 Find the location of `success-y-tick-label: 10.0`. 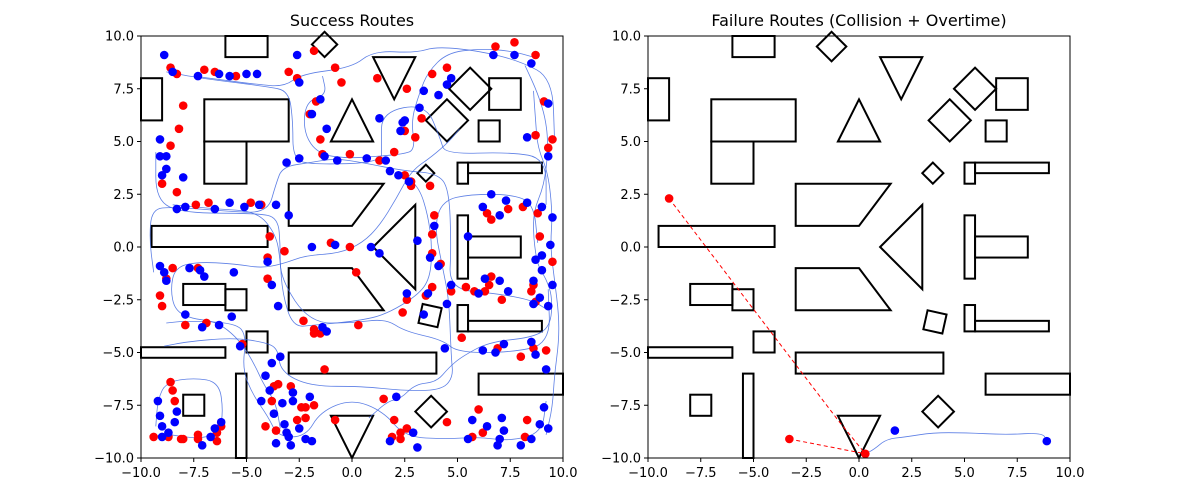

success-y-tick-label: 10.0 is located at coordinates (119, 37).